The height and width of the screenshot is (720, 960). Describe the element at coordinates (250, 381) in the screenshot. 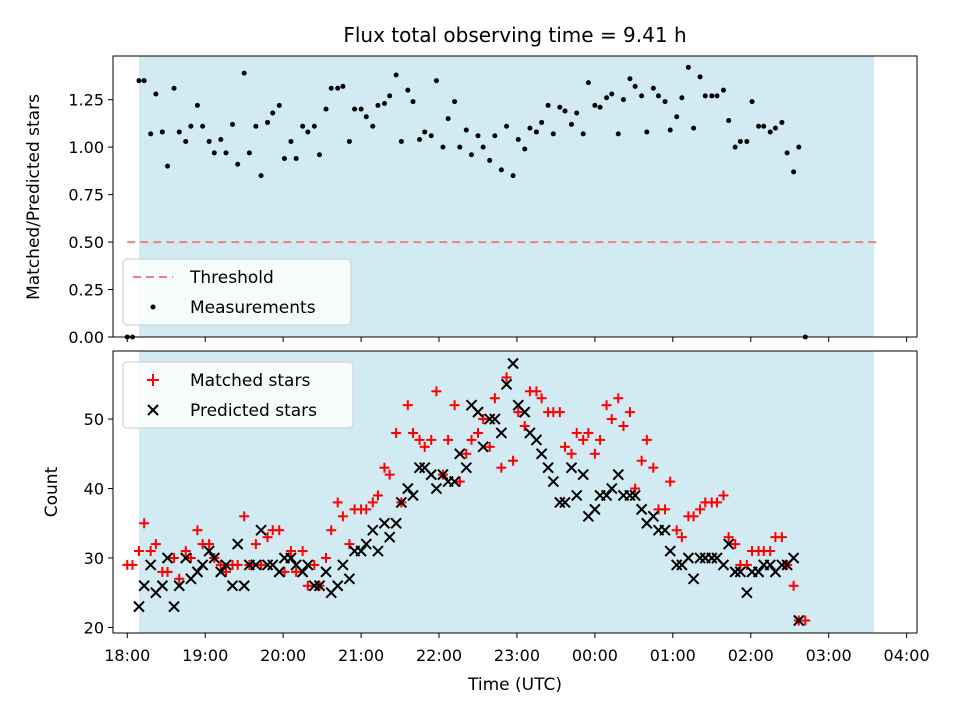

I see `legend-matched-label: Matched stars` at that location.